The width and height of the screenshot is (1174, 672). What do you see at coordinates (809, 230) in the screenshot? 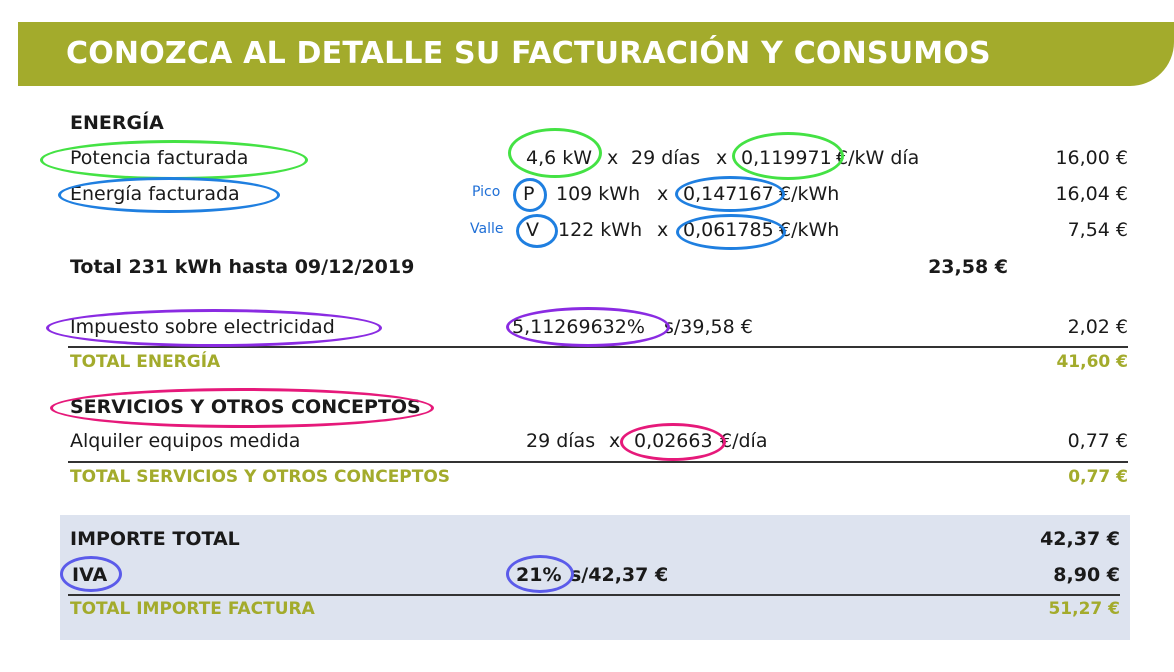
I see `valle-unit: €/kWh` at bounding box center [809, 230].